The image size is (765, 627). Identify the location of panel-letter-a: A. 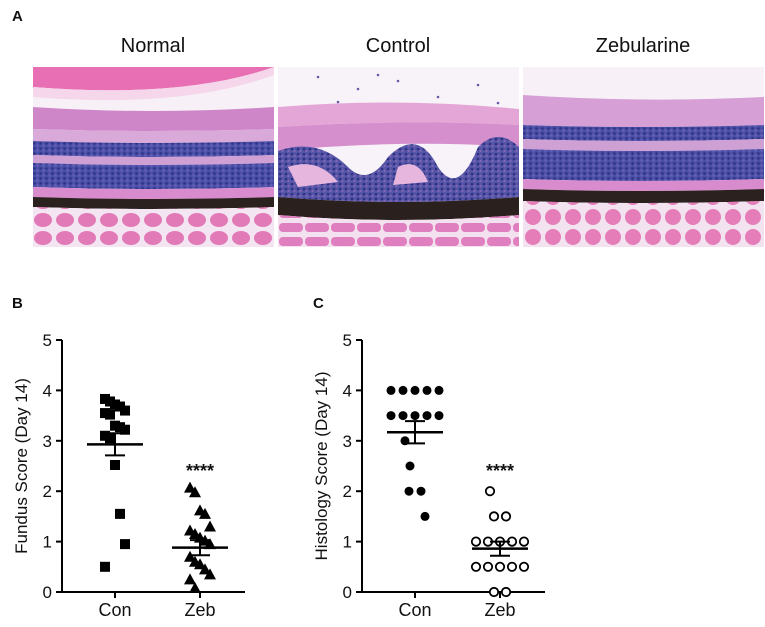
(17, 16).